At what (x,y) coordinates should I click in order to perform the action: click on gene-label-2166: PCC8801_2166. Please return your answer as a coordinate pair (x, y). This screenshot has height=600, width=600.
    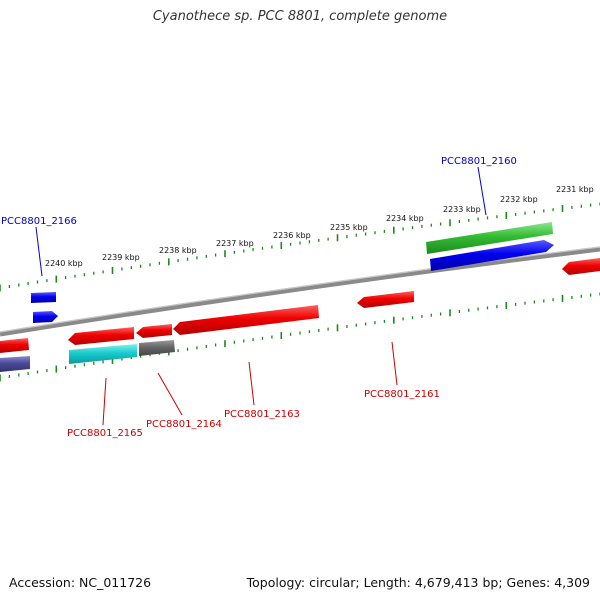
    Looking at the image, I should click on (39, 221).